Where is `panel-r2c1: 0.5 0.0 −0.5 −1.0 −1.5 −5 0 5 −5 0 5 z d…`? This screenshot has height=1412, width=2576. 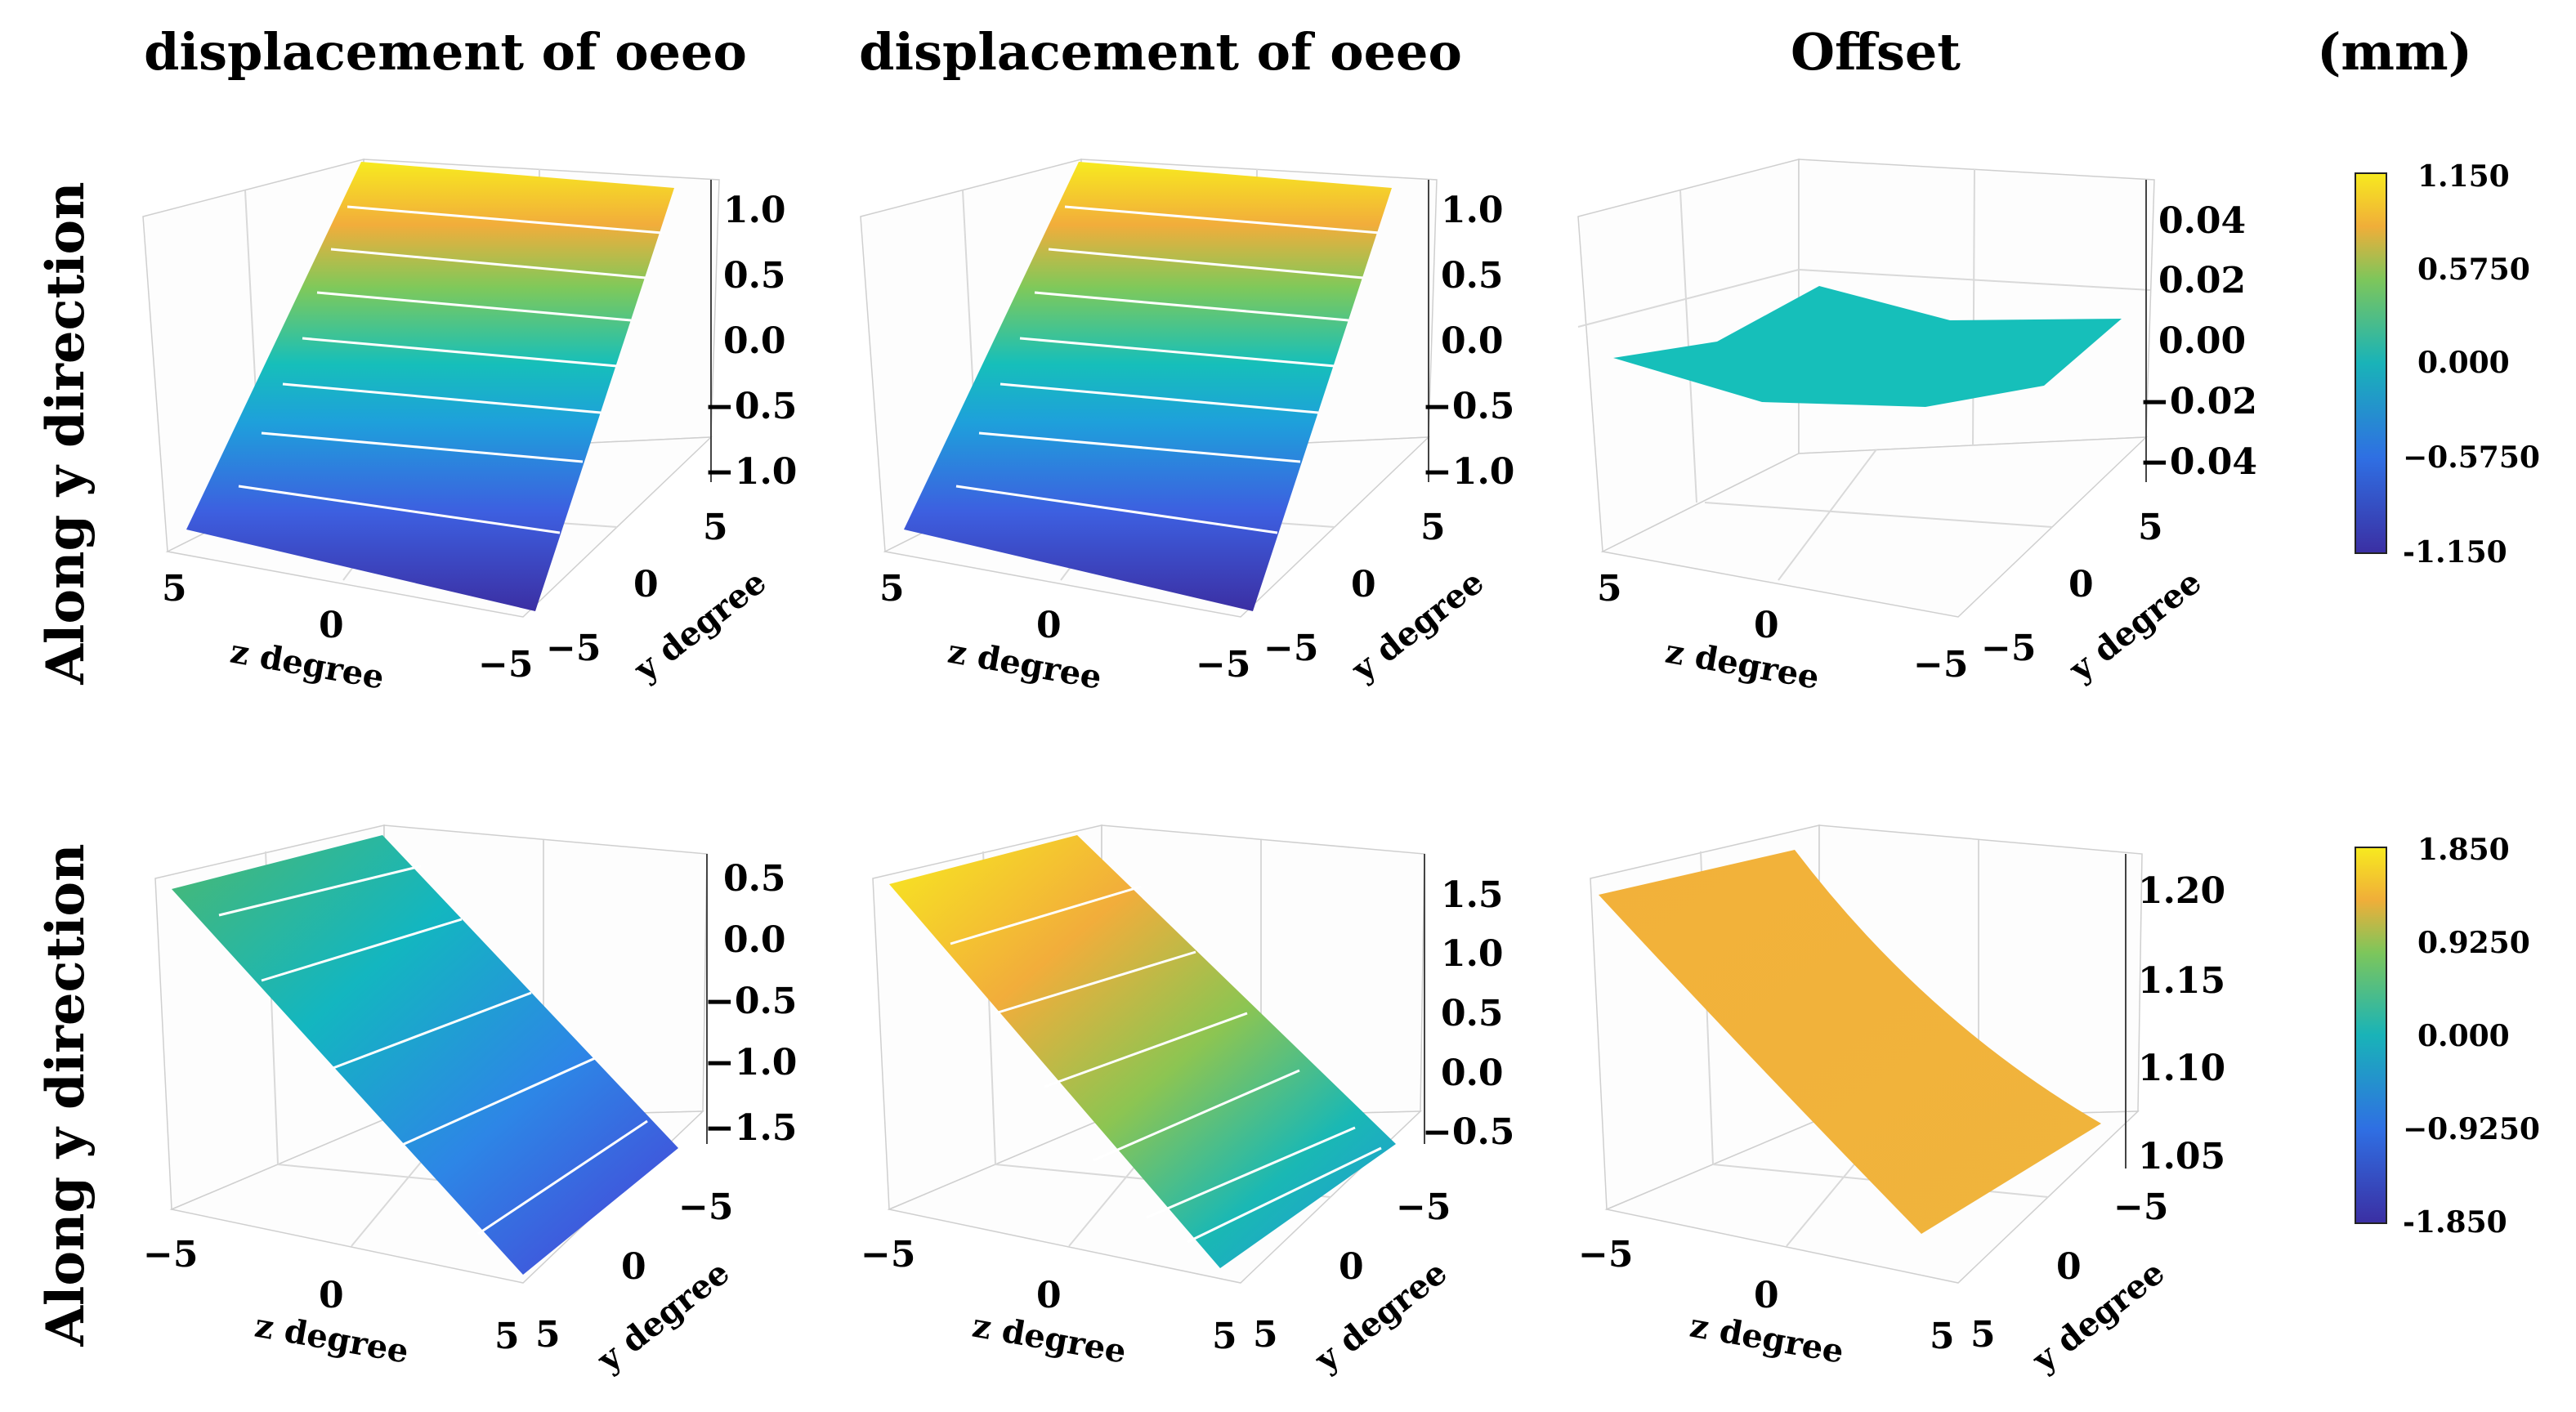
panel-r2c1: 0.5 0.0 −0.5 −1.0 −1.5 −5 0 5 −5 0 5 z d… is located at coordinates (470, 1102).